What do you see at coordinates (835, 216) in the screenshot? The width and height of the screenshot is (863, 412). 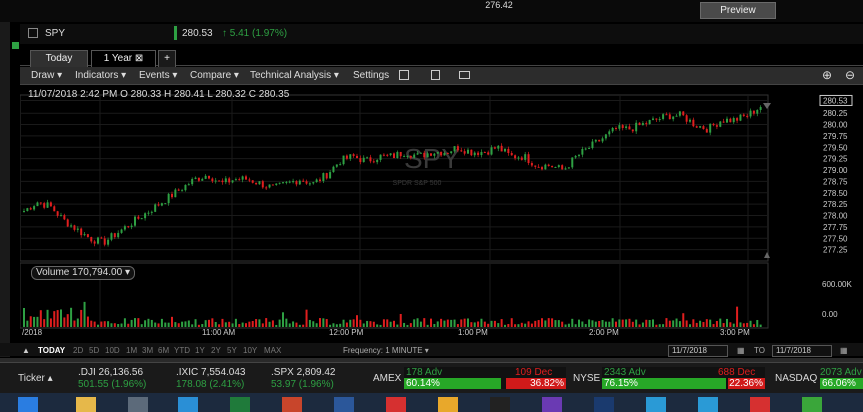 I see `price-tick-label: 278.00` at bounding box center [835, 216].